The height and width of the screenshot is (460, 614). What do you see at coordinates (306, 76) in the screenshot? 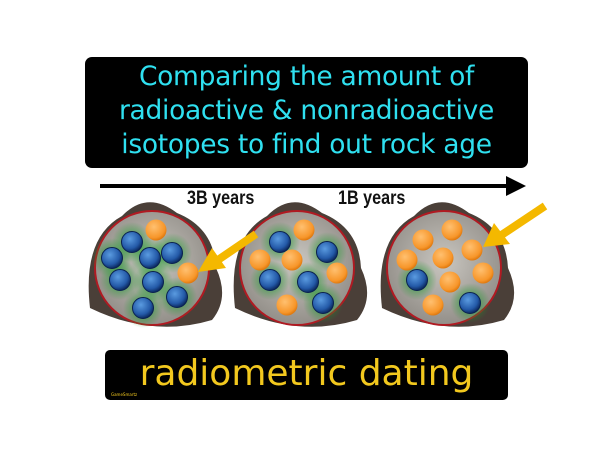
I see `title-line-1: Comparing the amount of` at bounding box center [306, 76].